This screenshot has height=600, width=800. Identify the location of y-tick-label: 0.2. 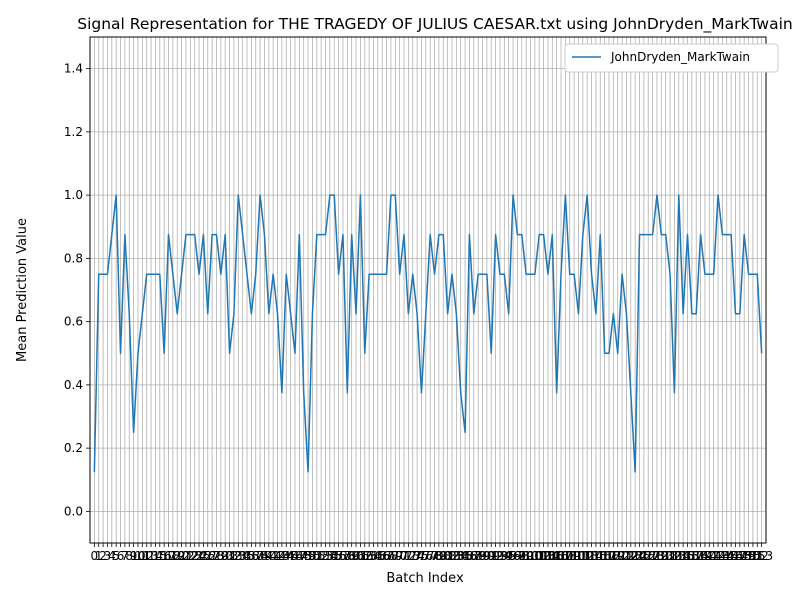
(73, 448).